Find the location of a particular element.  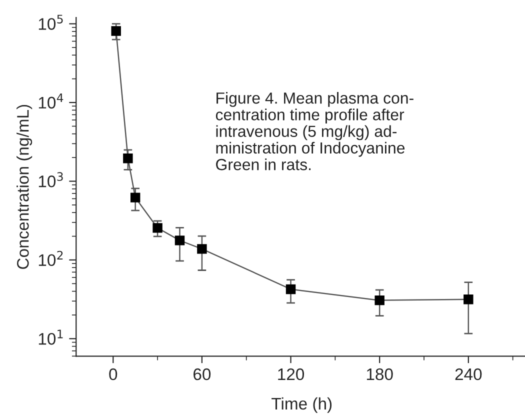

x-tick-label: 120 is located at coordinates (291, 374).